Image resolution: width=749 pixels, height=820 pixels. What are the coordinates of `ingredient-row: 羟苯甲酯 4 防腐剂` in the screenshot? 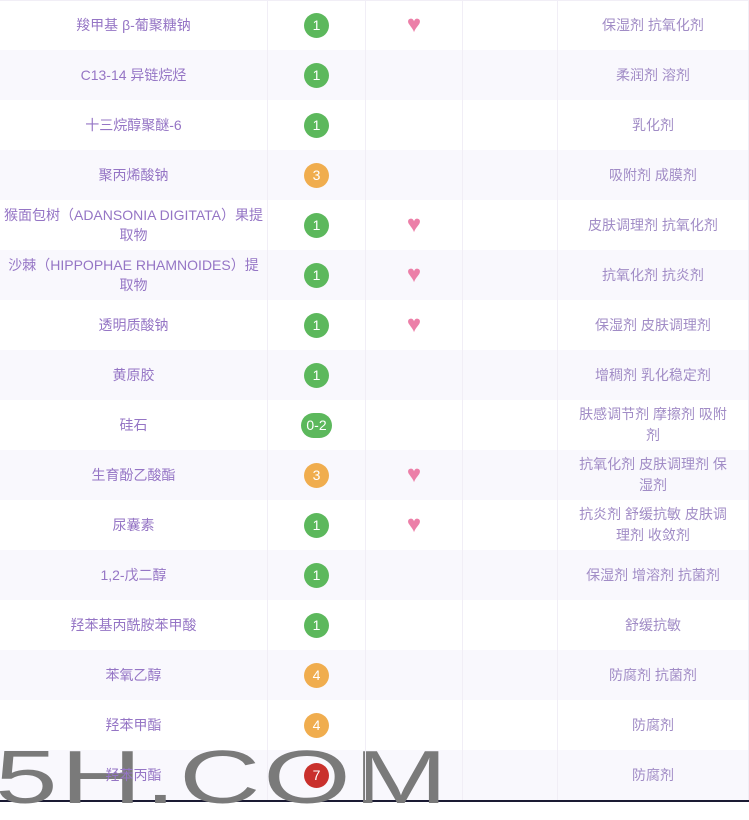 It's located at (374, 725).